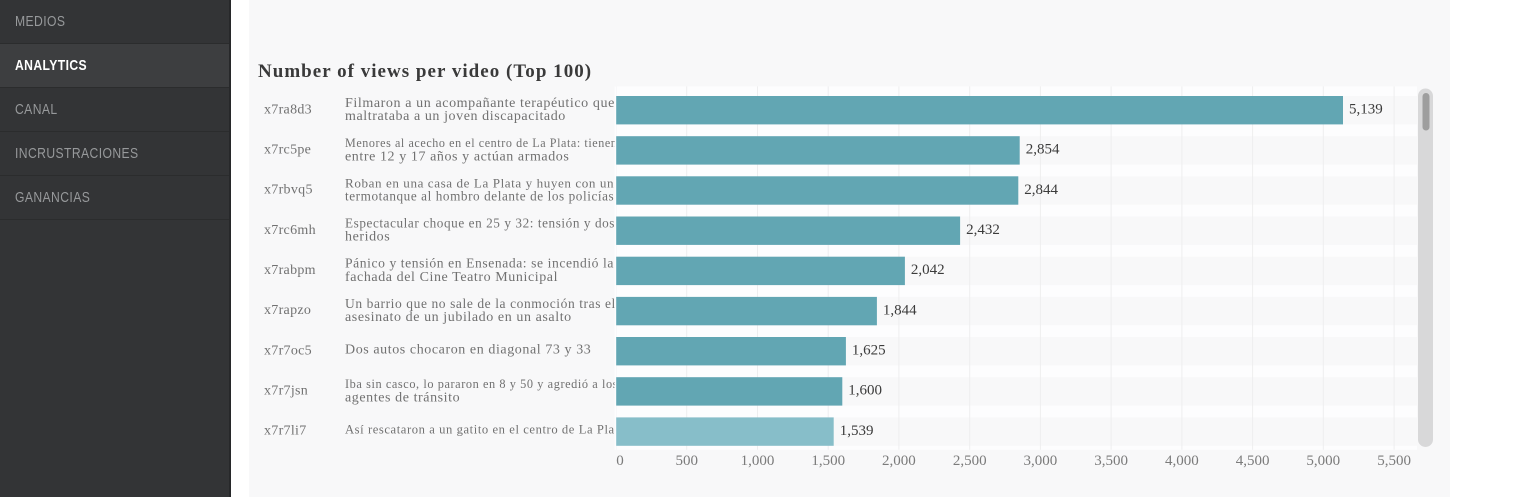 This screenshot has width=1526, height=502. What do you see at coordinates (468, 350) in the screenshot?
I see `svg-text:Dos autos chocaron en diagonal: Dos autos chocaron en diagonal 73 y 33` at bounding box center [468, 350].